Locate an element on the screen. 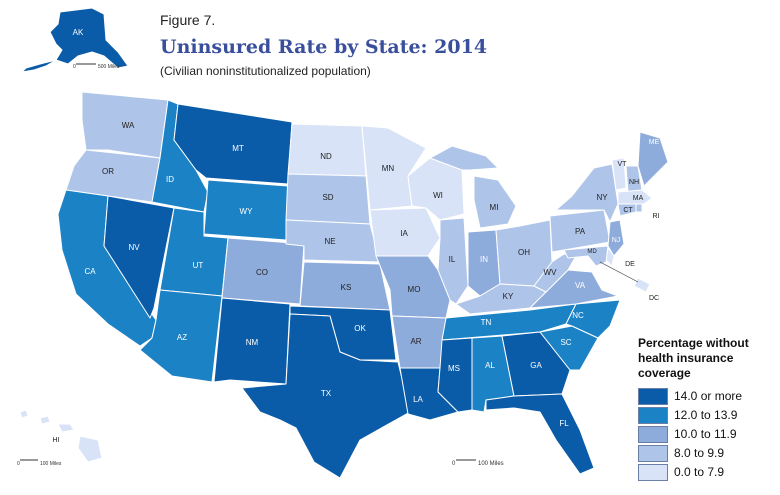 This screenshot has height=495, width=780. state-mo-label: MO is located at coordinates (414, 289).